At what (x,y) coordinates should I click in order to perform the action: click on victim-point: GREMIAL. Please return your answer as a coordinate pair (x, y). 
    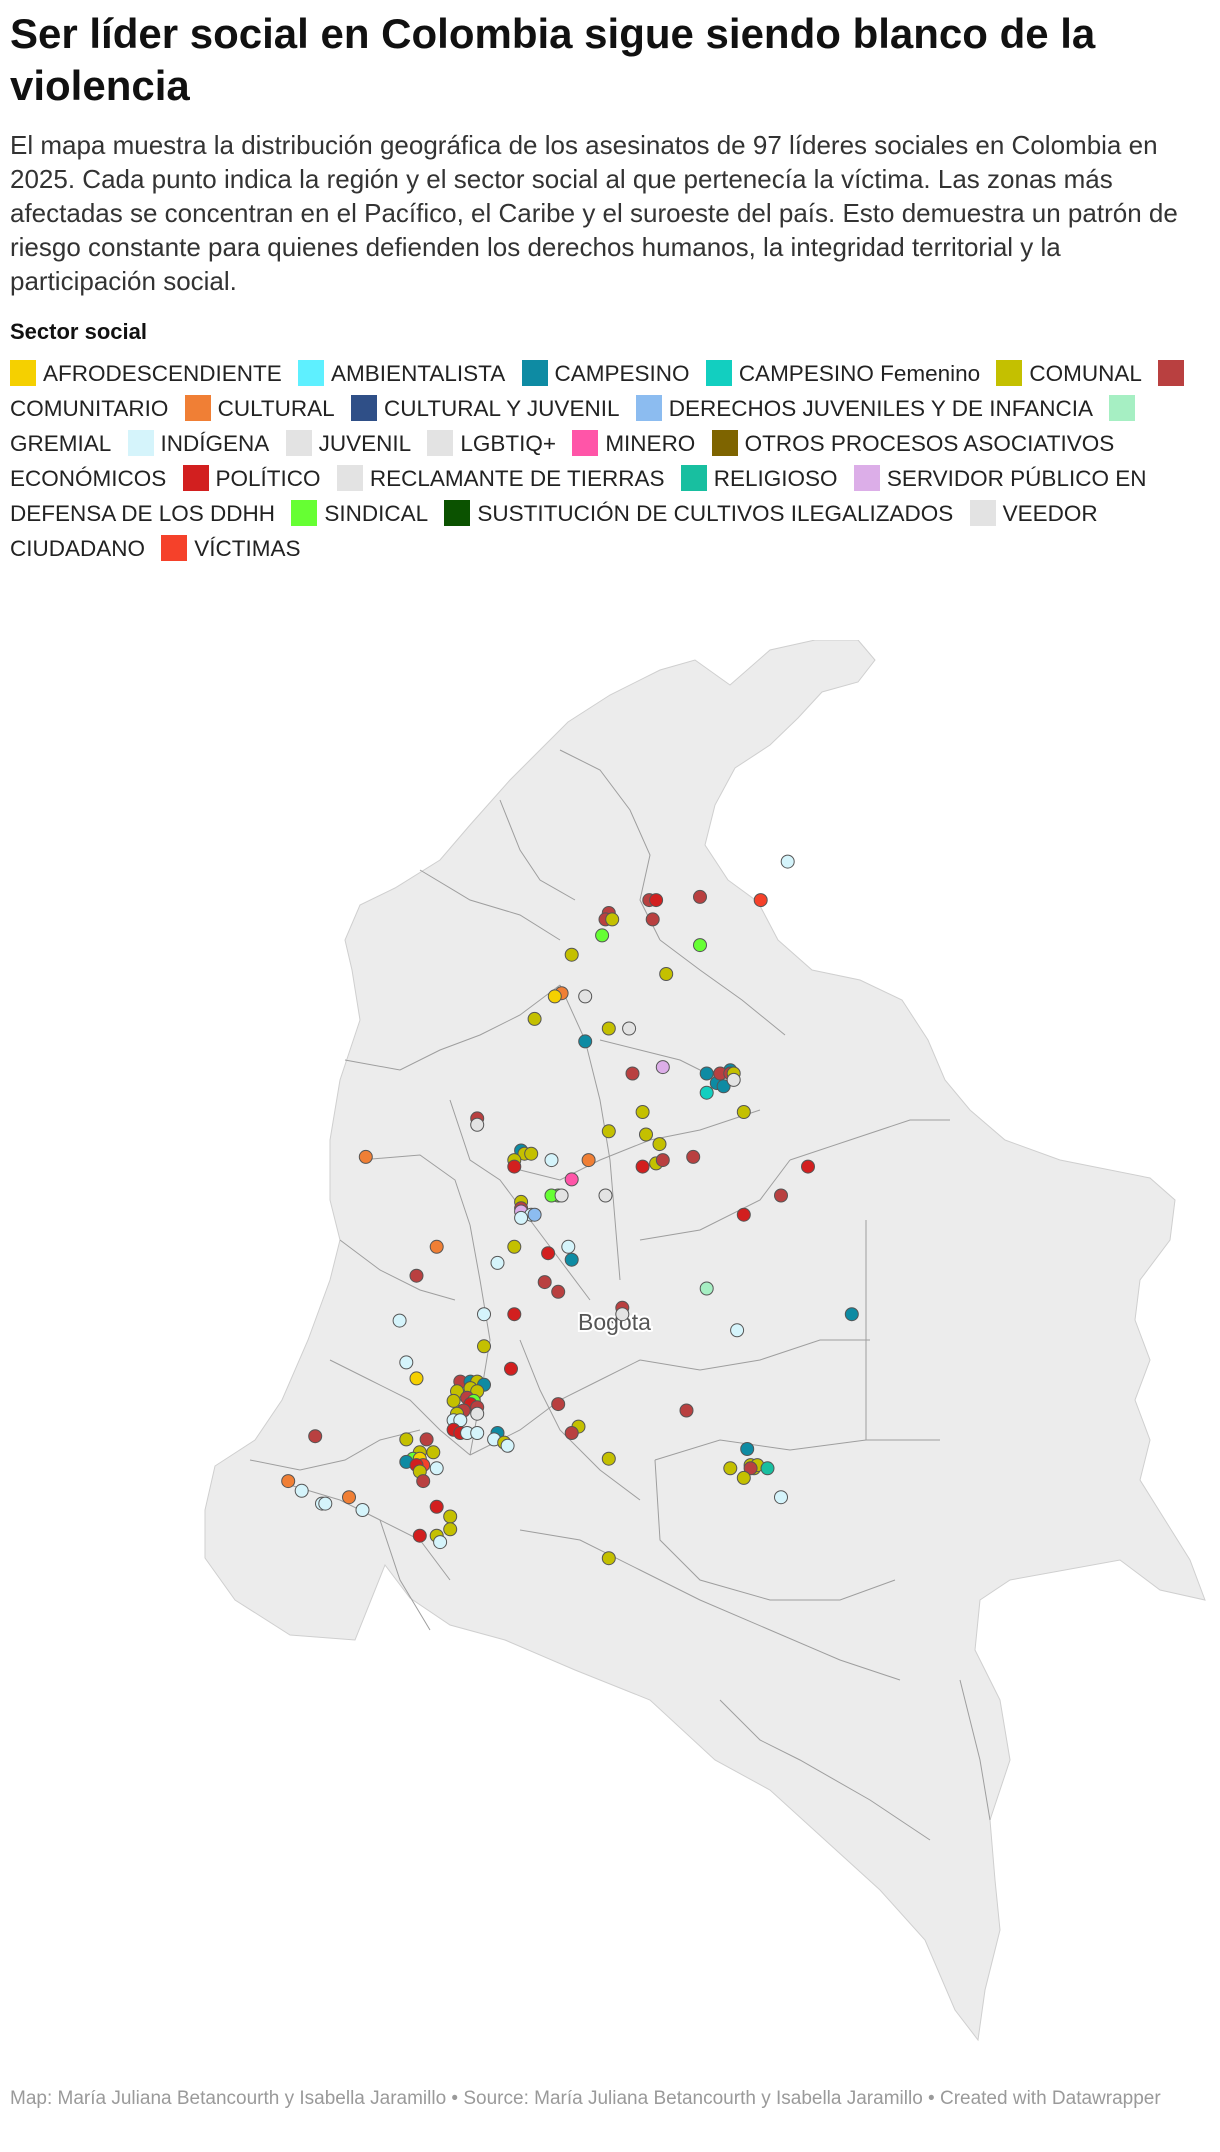
    Looking at the image, I should click on (706, 1288).